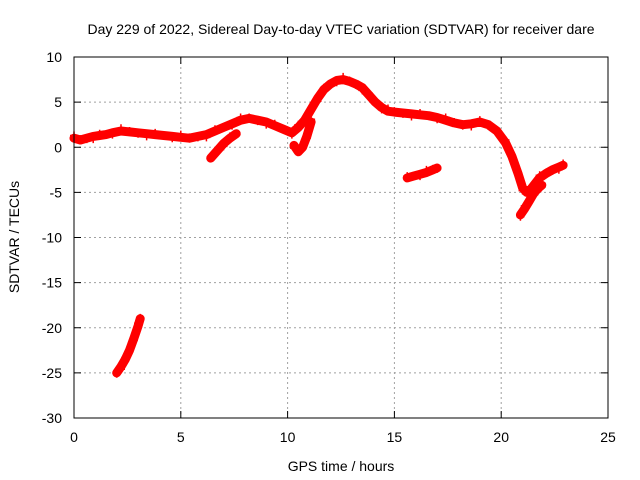  Describe the element at coordinates (341, 466) in the screenshot. I see `x-axis-label: GPS time / hours` at that location.